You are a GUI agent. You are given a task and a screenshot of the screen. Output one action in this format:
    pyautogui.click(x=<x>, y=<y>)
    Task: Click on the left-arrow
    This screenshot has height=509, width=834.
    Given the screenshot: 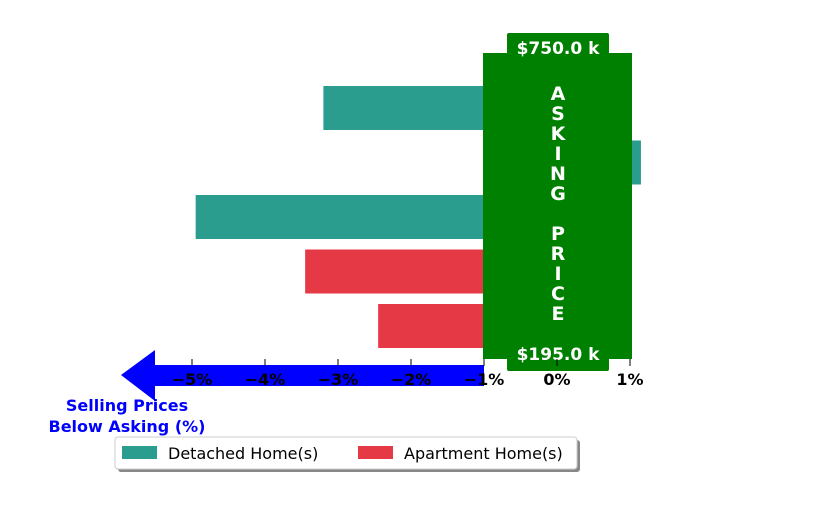 What is the action you would take?
    pyautogui.click(x=302, y=375)
    